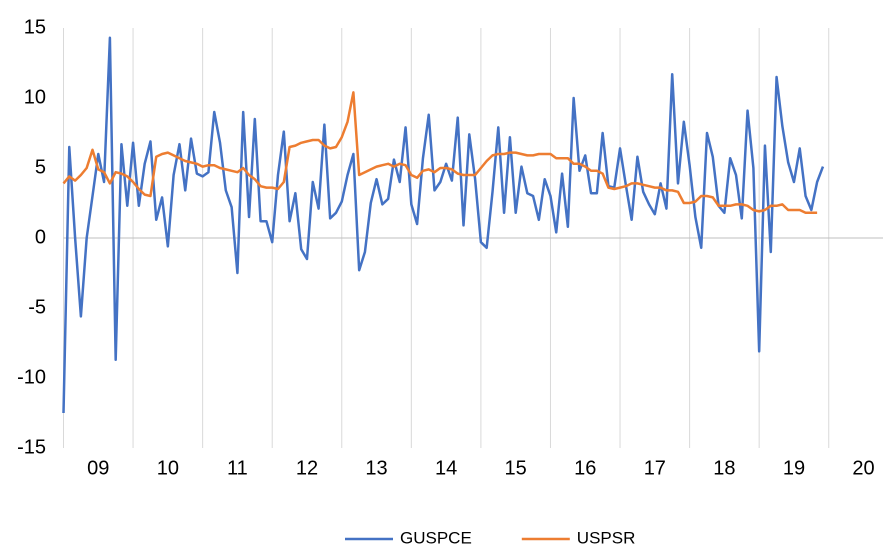 The image size is (885, 551). What do you see at coordinates (585, 468) in the screenshot?
I see `x-tick-label: 16` at bounding box center [585, 468].